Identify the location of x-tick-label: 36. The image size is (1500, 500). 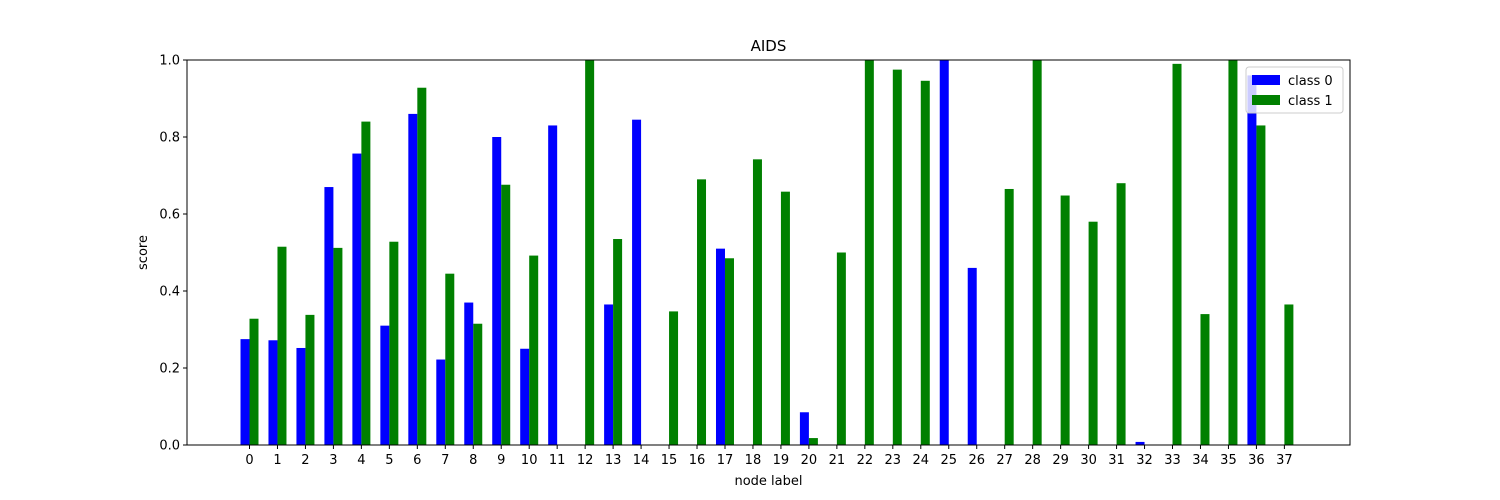
(1256, 460).